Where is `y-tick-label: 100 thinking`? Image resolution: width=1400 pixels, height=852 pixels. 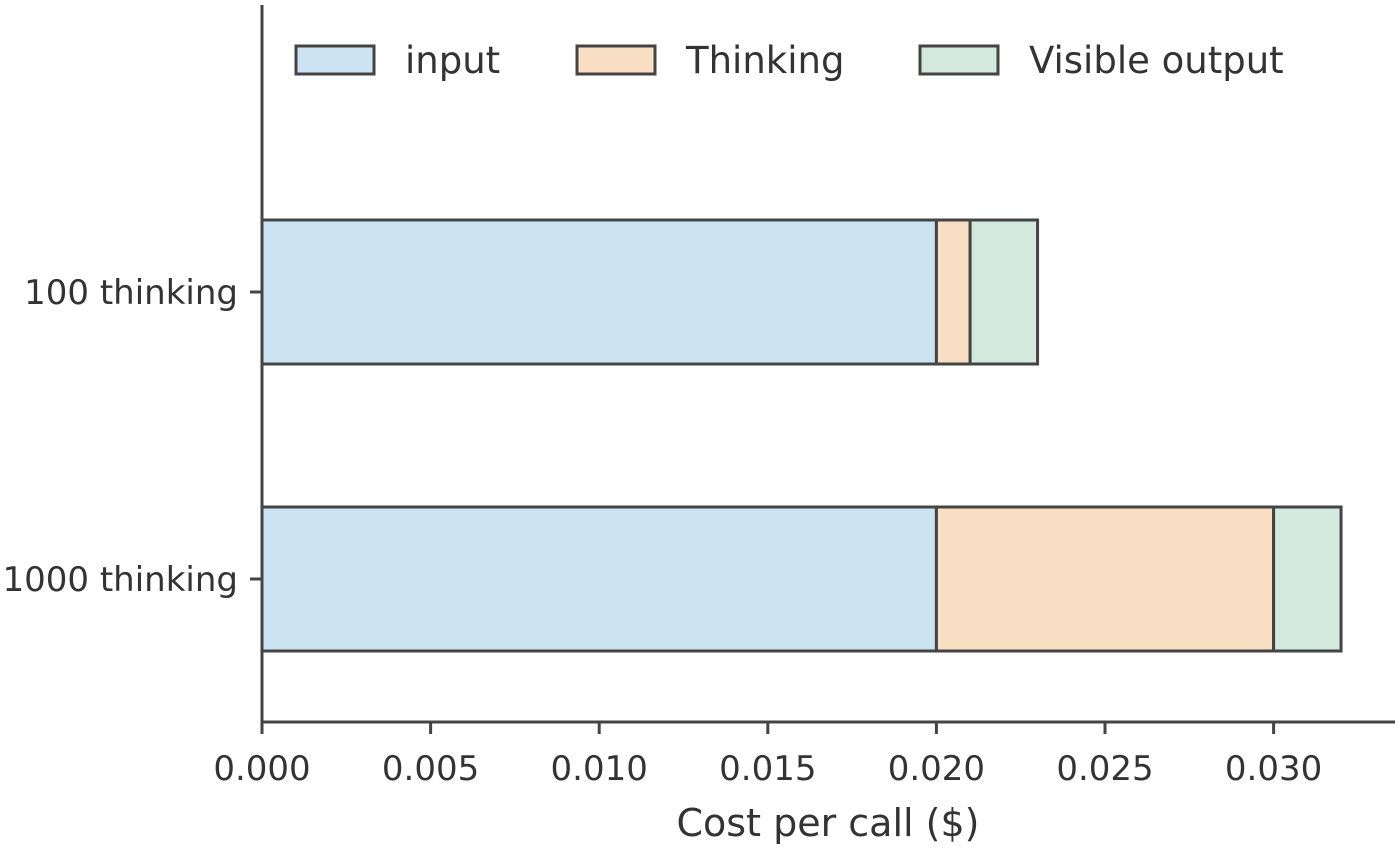
y-tick-label: 100 thinking is located at coordinates (131, 293).